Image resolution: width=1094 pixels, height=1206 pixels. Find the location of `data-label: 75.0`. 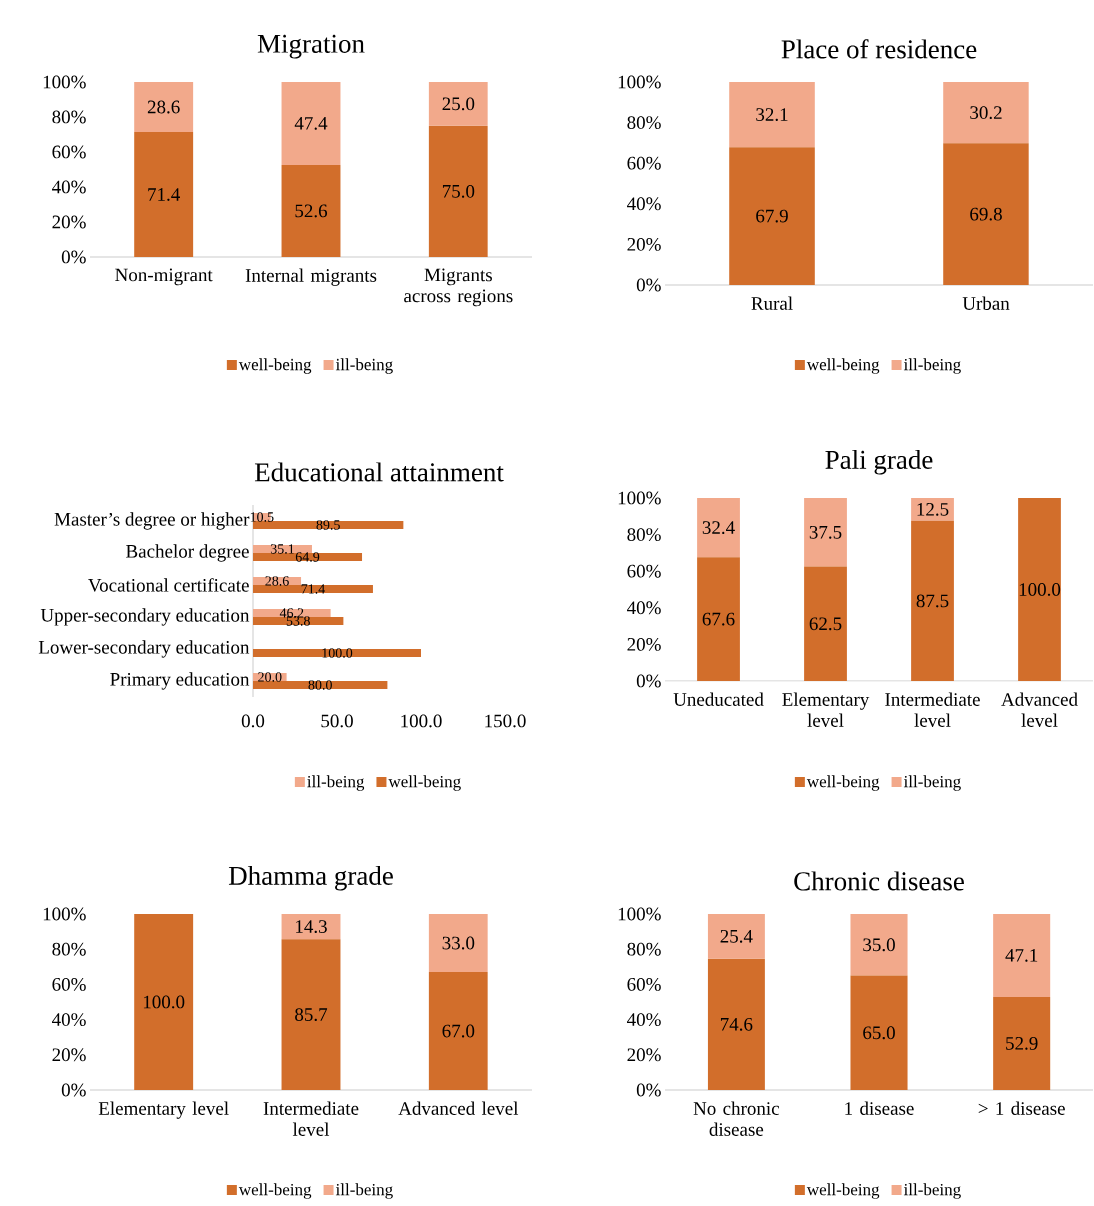

data-label: 75.0 is located at coordinates (458, 191).